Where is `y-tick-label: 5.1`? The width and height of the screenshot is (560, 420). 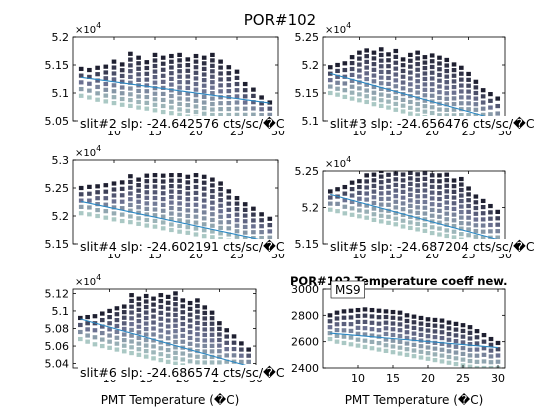
y-tick-label: 5.1 is located at coordinates (61, 311).